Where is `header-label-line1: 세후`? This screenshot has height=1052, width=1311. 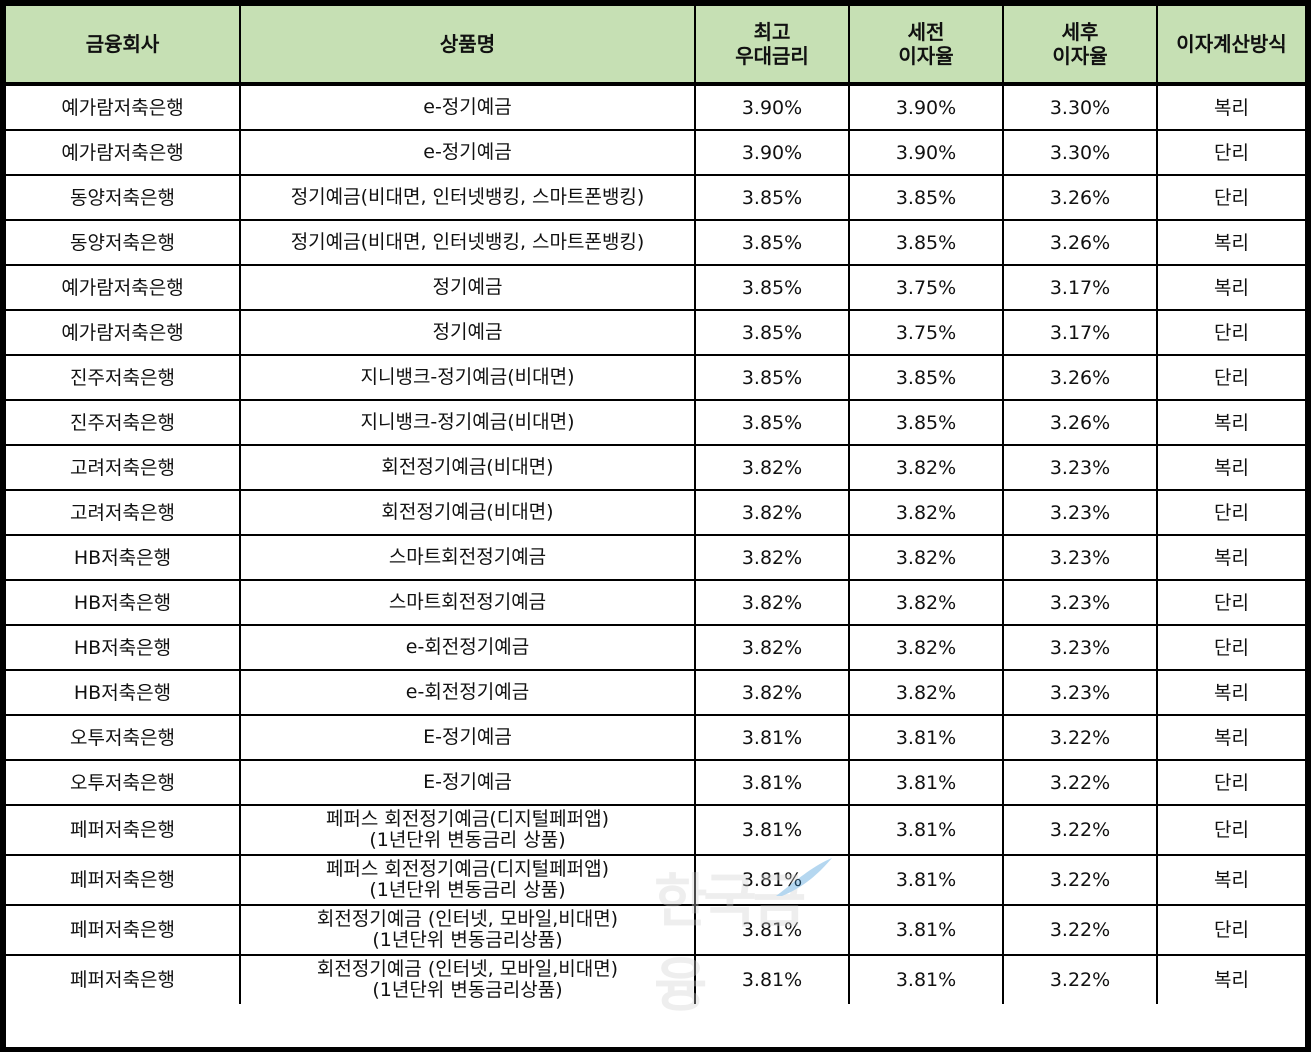
header-label-line1: 세후 is located at coordinates (1080, 32).